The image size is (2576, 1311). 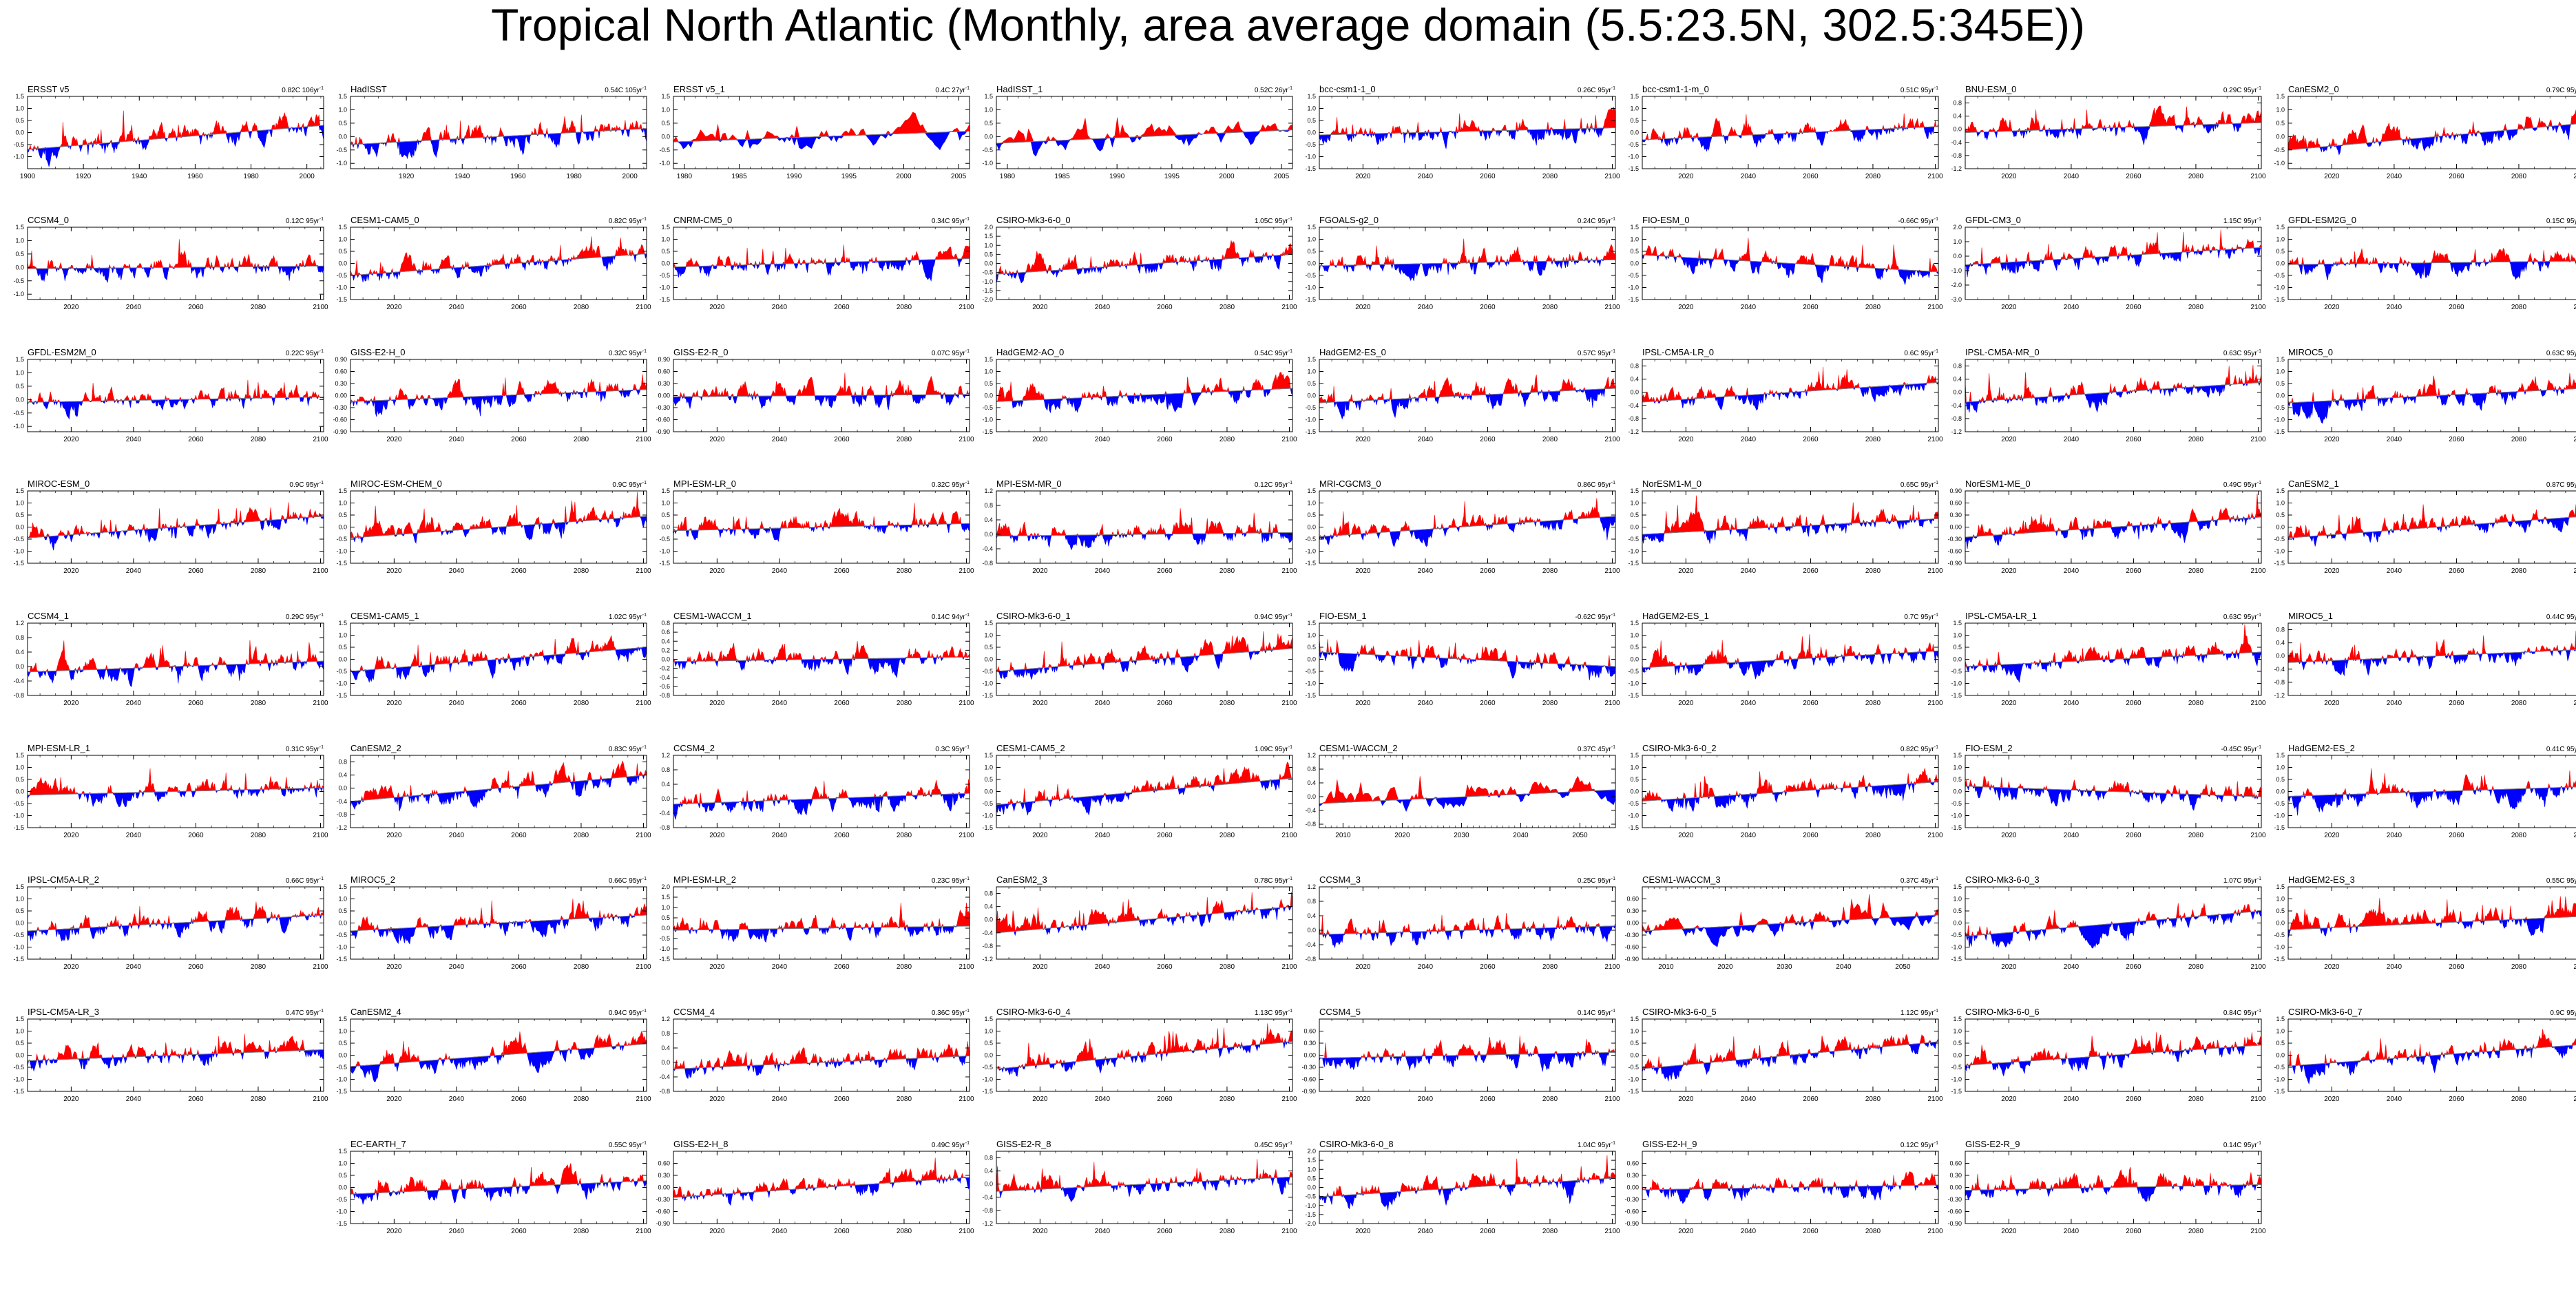 I want to click on panel-title: HadGEM2-ES_0, so click(x=1352, y=352).